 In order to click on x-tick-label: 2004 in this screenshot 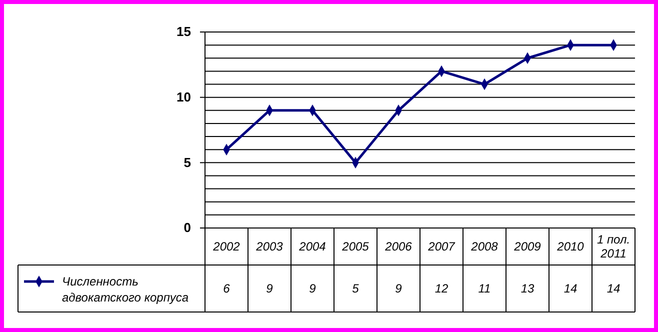, I will do `click(312, 247)`.